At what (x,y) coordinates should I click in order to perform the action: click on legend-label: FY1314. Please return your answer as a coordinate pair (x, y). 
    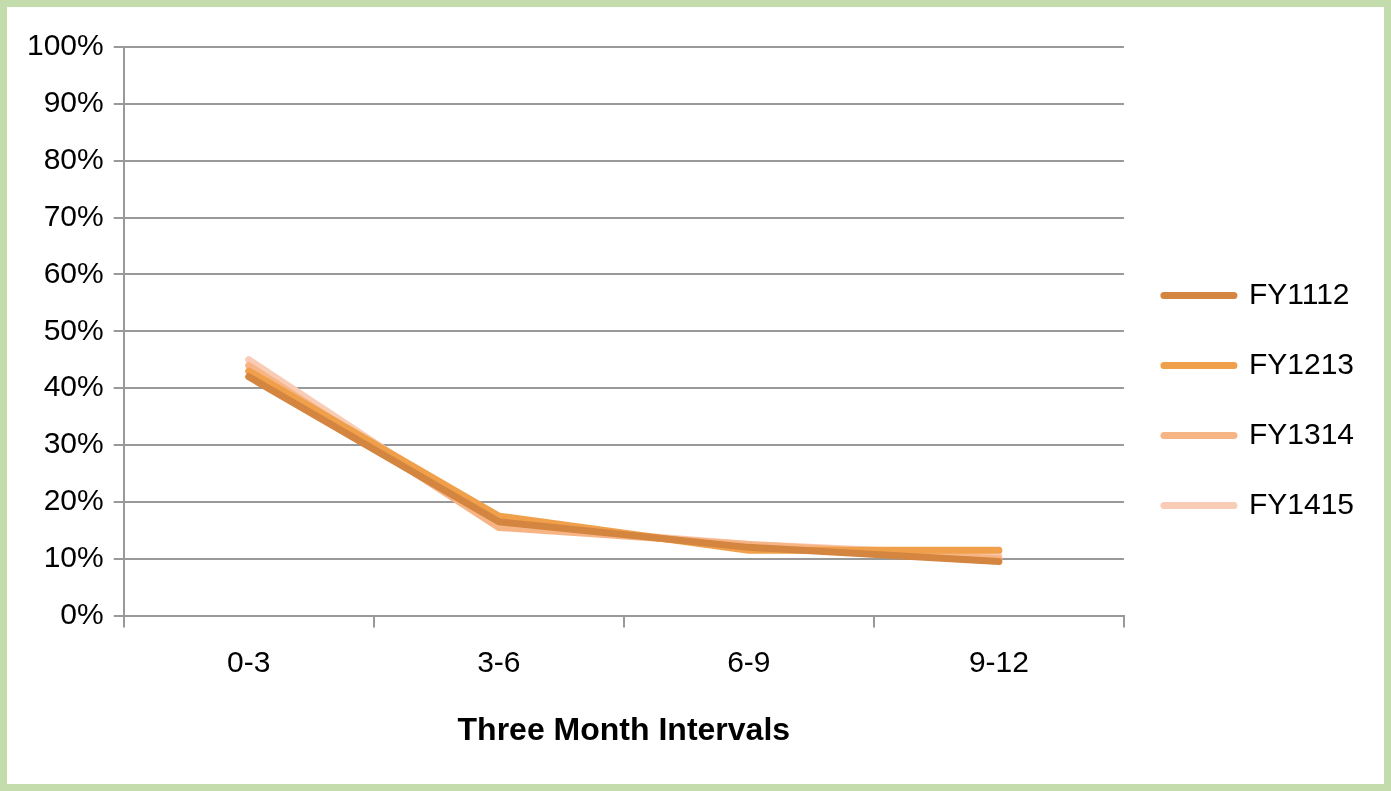
    Looking at the image, I should click on (1301, 433).